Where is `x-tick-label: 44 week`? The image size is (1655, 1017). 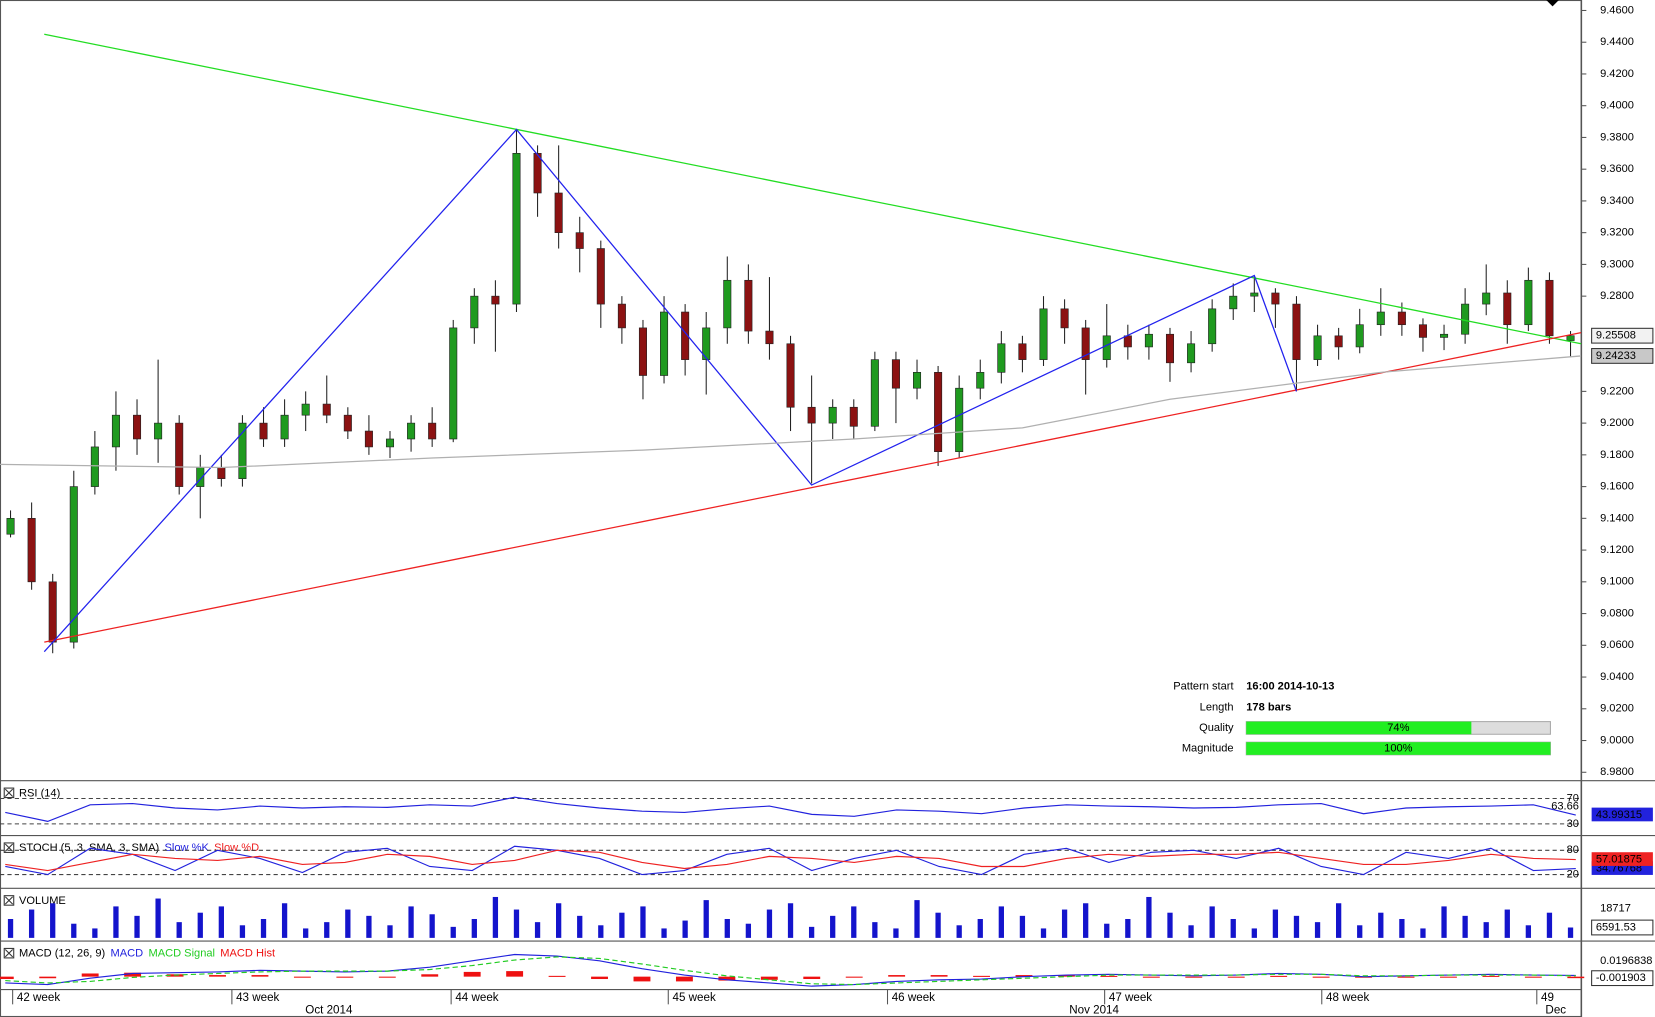 x-tick-label: 44 week is located at coordinates (476, 997).